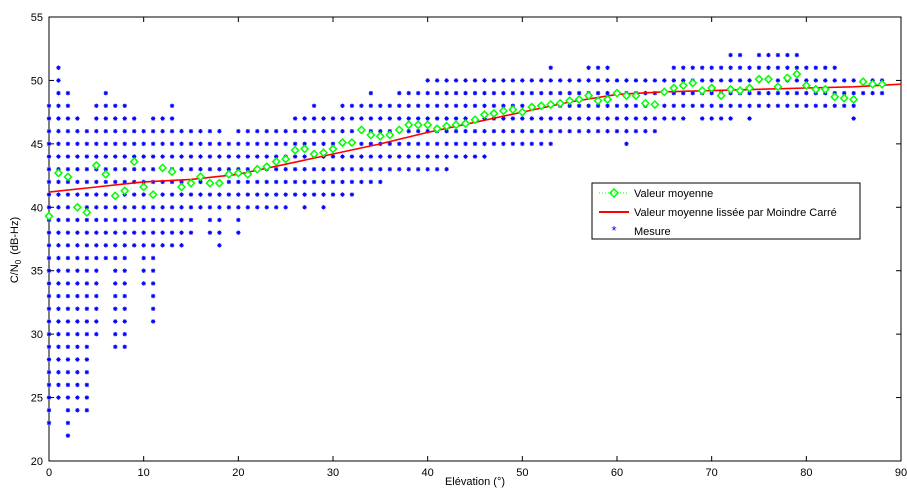 This screenshot has height=489, width=907. What do you see at coordinates (16, 250) in the screenshot?
I see `y-axis-label: C/N0 (dB-Hz)` at bounding box center [16, 250].